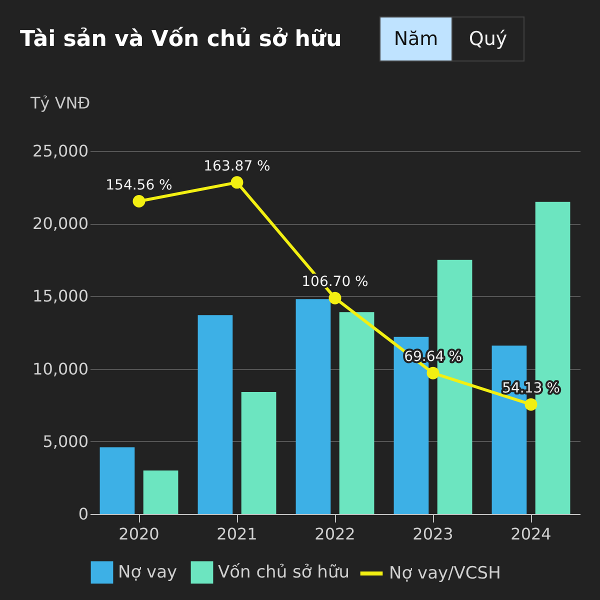  I want to click on x-tick-label: 2020, so click(139, 534).